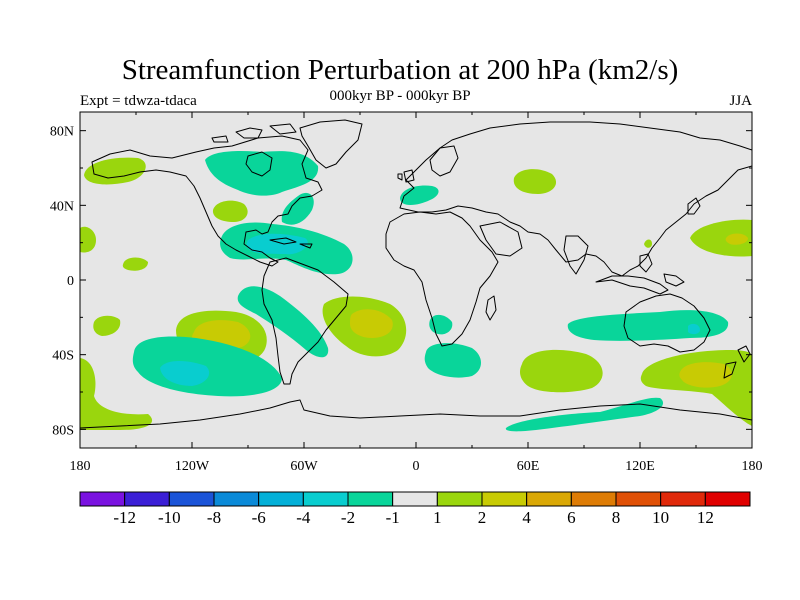  I want to click on x-tick-label: 120E, so click(640, 466).